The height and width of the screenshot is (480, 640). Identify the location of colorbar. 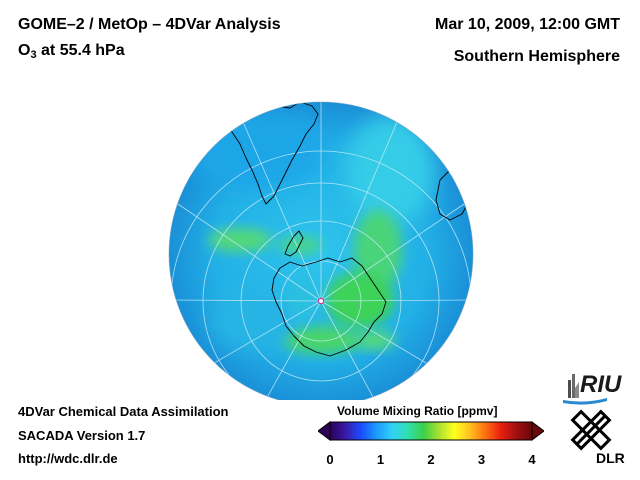
(431, 431).